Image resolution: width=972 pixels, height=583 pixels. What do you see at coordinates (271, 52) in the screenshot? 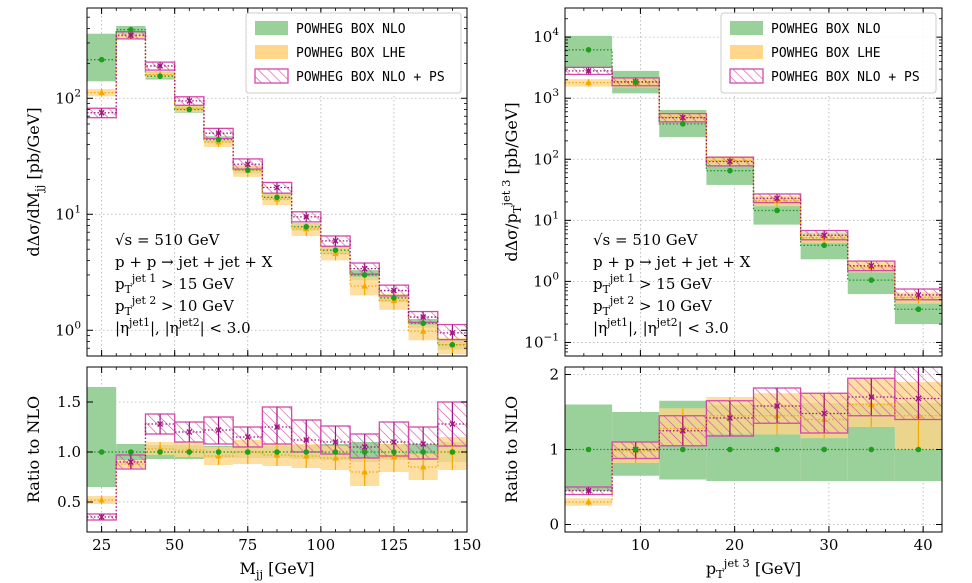
I see `legend-swatch-lhe` at bounding box center [271, 52].